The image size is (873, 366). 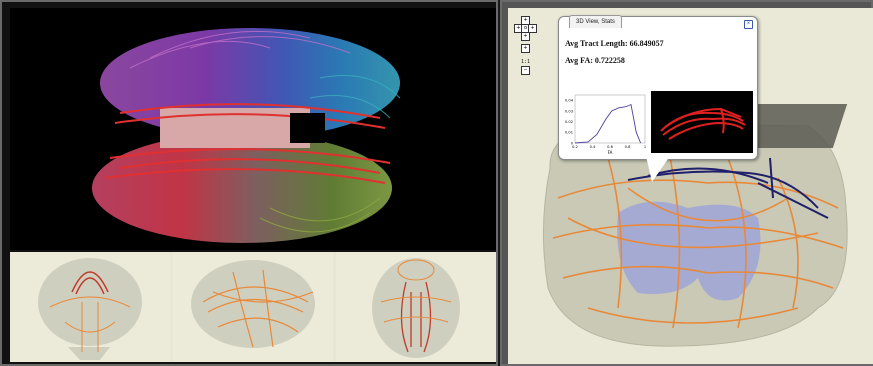 I want to click on pan-down-button: +, so click(x=525, y=36).